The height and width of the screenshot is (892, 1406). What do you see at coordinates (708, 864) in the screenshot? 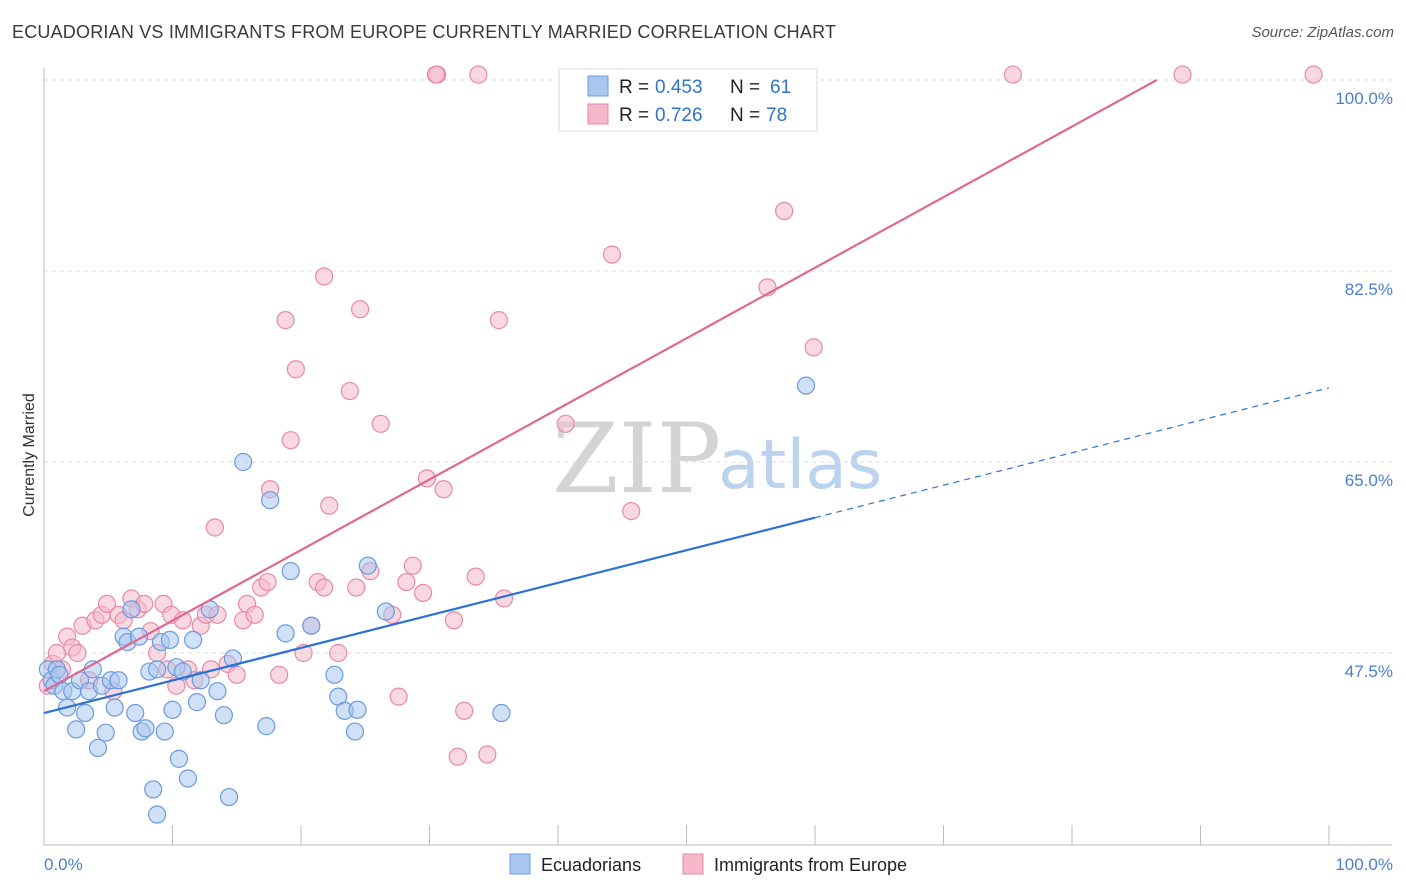
I see `bottom-legend: Ecuadorians Immigrants from Europe` at bounding box center [708, 864].